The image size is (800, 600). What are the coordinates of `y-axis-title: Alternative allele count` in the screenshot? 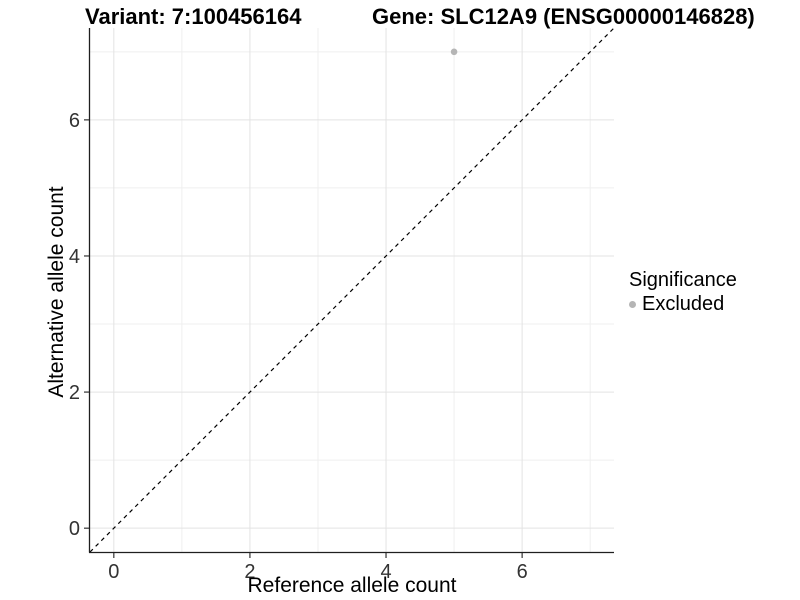 It's located at (56, 292).